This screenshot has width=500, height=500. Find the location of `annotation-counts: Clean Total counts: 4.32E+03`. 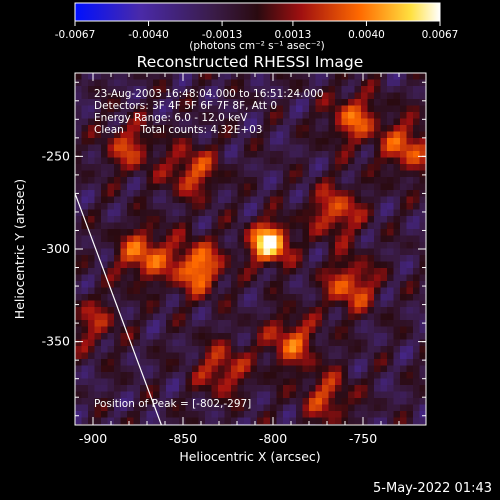

annotation-counts: Clean Total counts: 4.32E+03 is located at coordinates (178, 130).